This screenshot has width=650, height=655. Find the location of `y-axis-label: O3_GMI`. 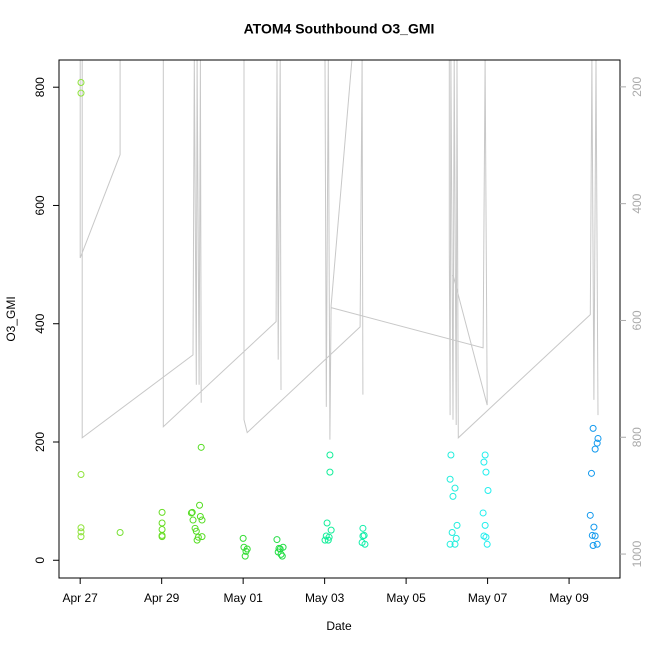

y-axis-label: O3_GMI is located at coordinates (11, 318).